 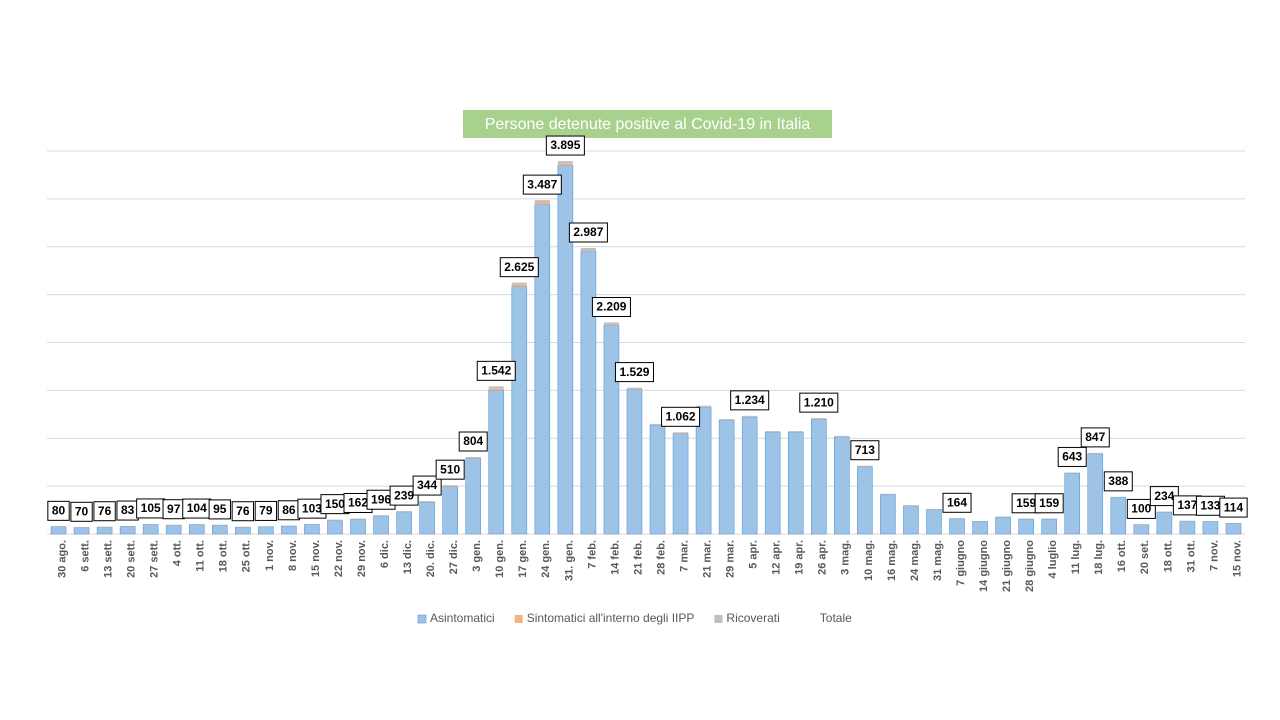 I want to click on data-label: 80, so click(x=58, y=510).